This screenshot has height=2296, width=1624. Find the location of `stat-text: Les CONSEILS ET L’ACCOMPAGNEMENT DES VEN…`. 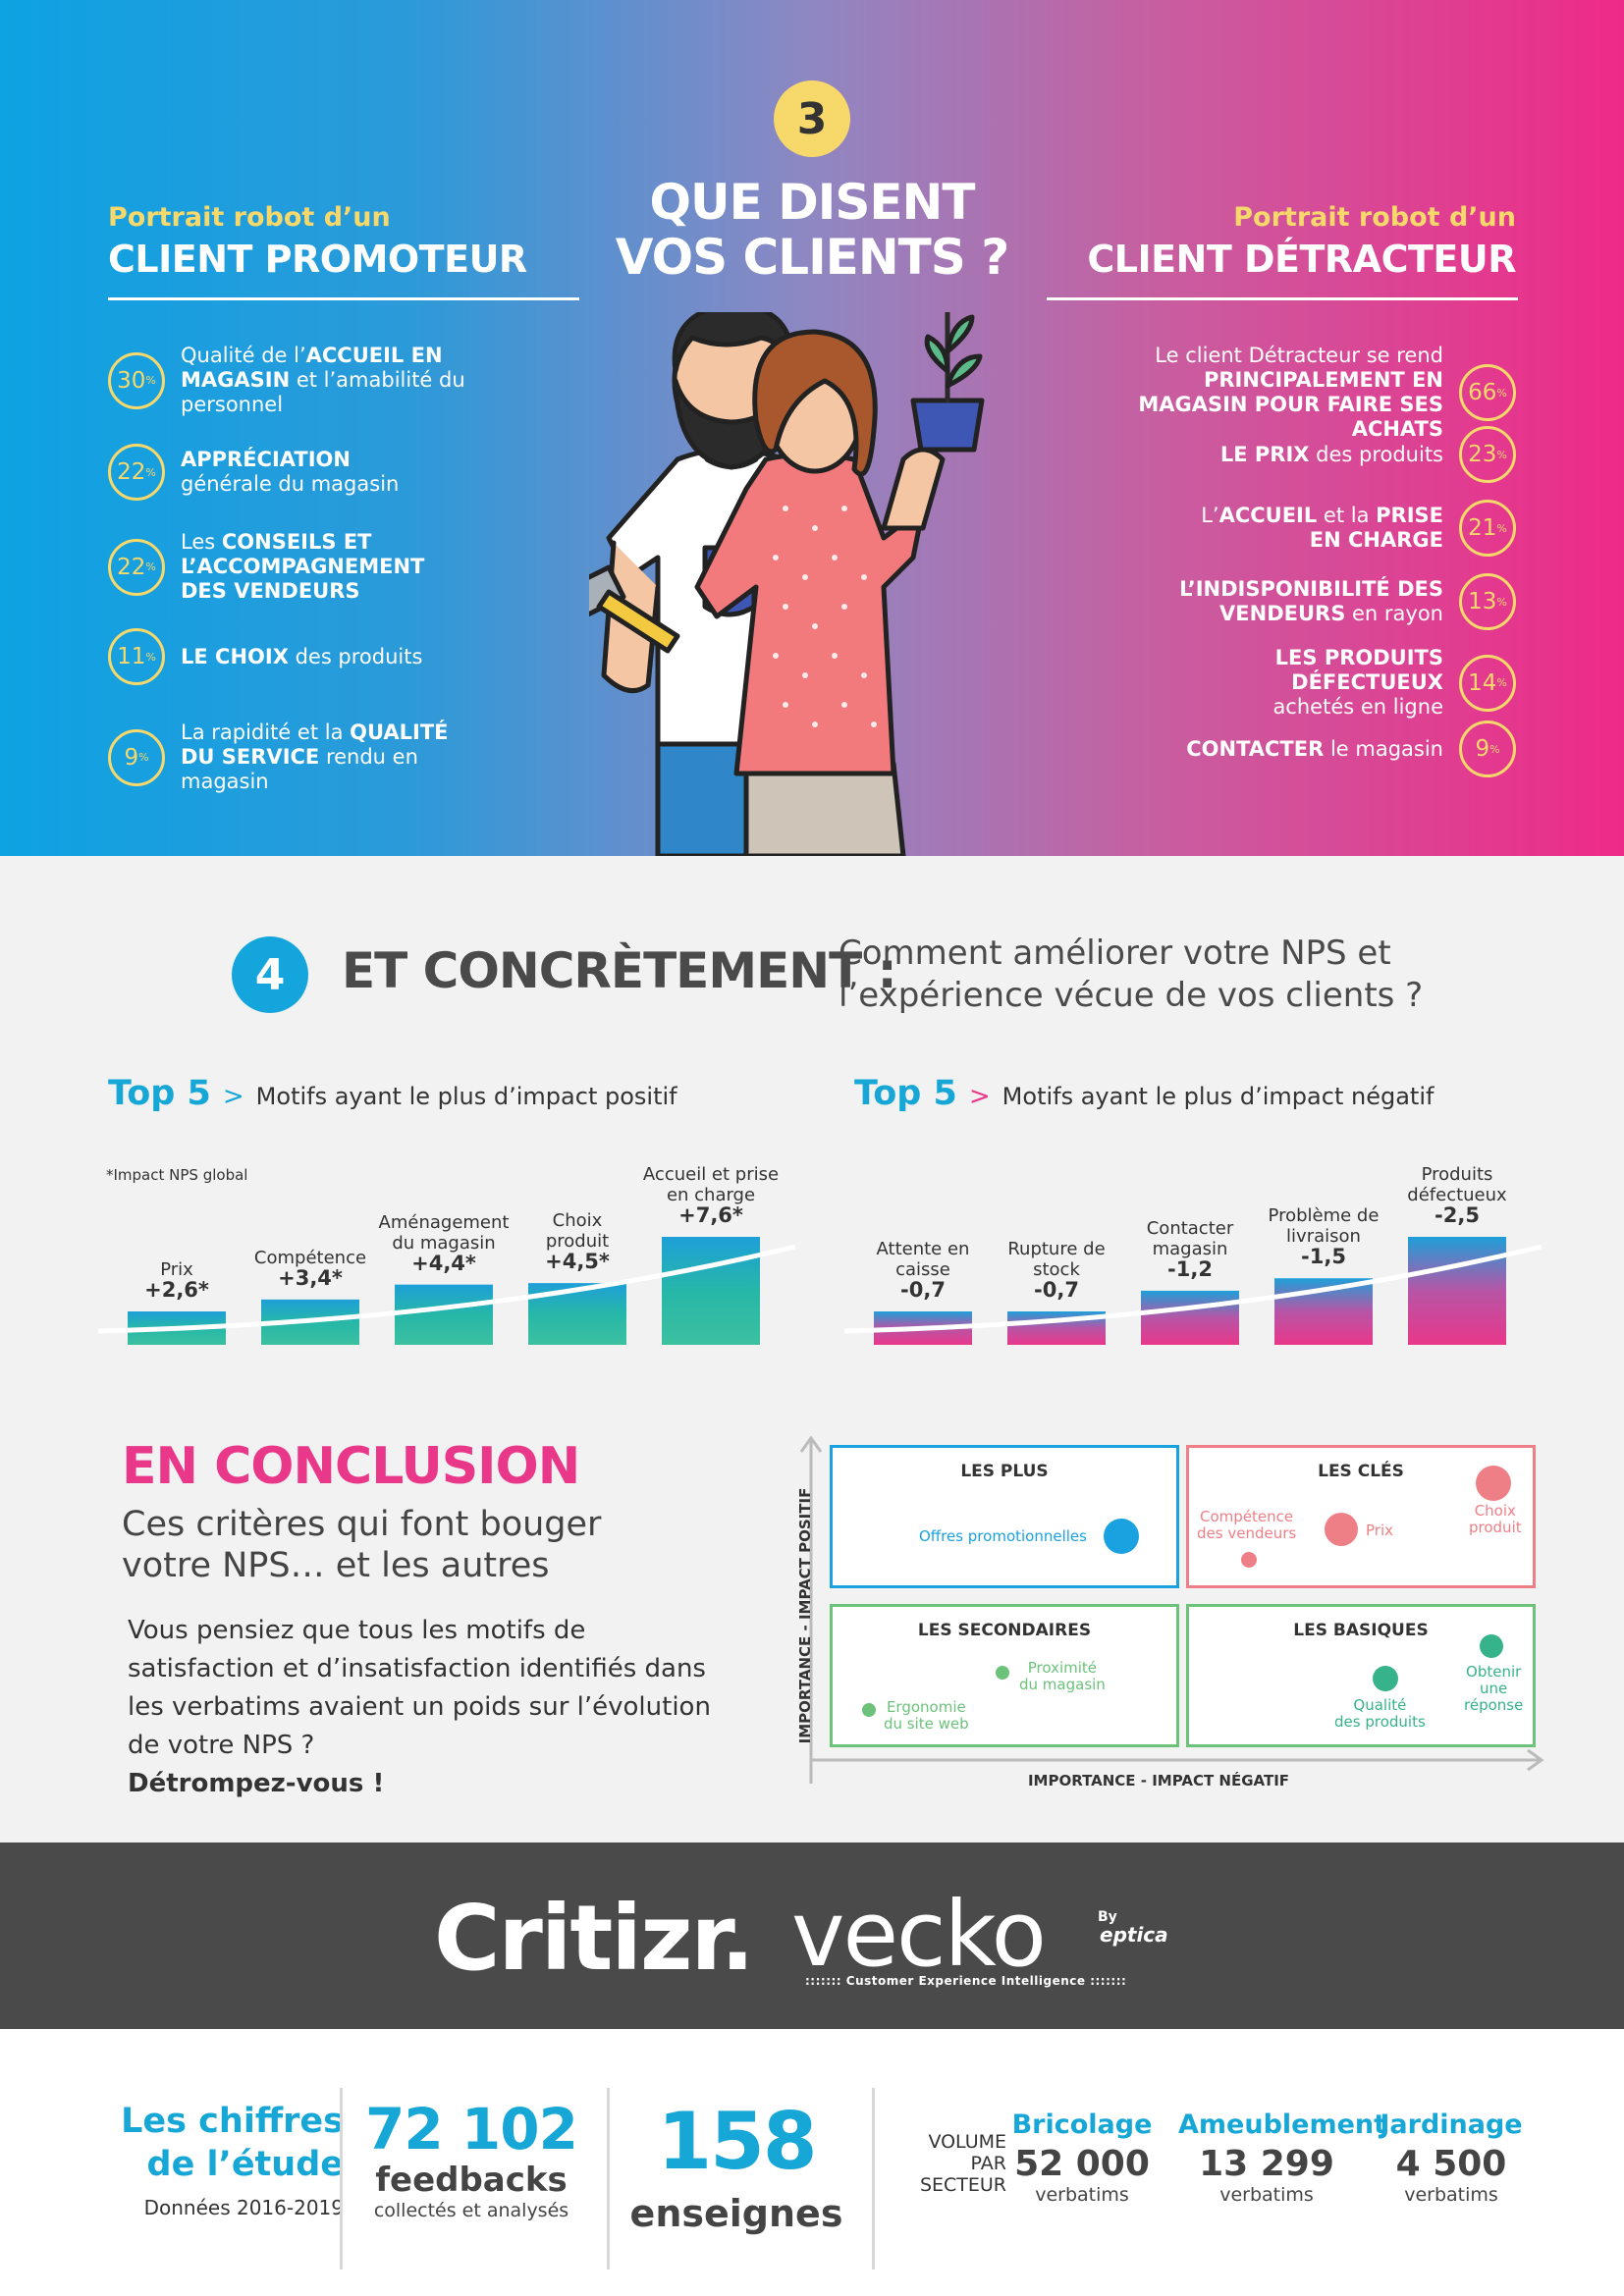

stat-text: Les CONSEILS ET L’ACCOMPAGNEMENT DES VEN… is located at coordinates (303, 566).